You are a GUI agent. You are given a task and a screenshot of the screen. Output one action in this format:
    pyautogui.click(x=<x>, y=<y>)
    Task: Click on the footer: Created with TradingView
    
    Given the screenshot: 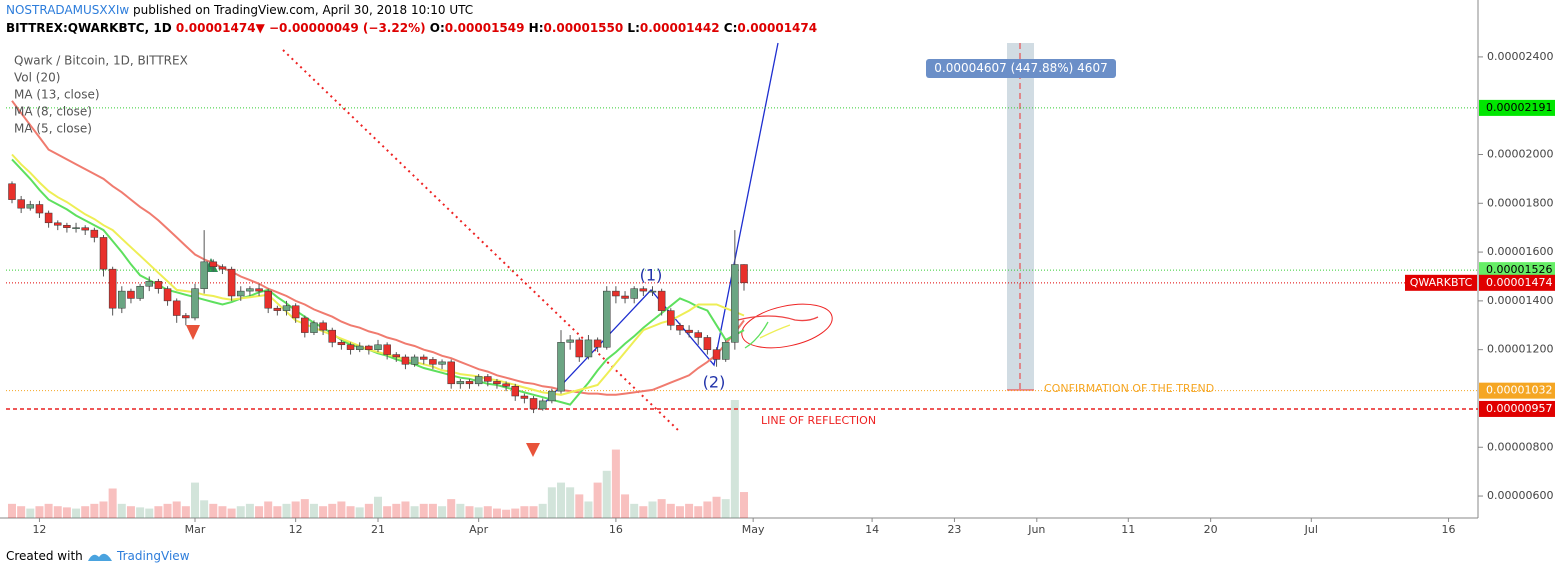 What is the action you would take?
    pyautogui.click(x=779, y=558)
    